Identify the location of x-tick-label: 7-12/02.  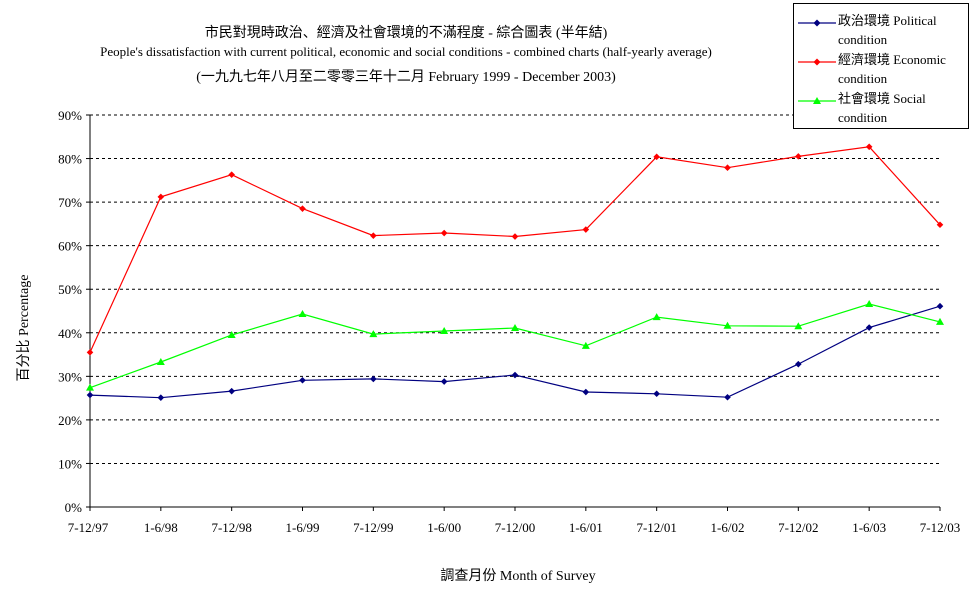
(798, 527).